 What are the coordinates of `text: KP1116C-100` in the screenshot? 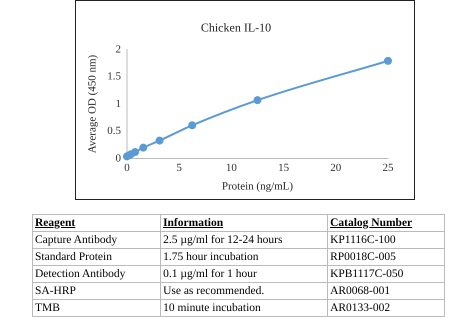 It's located at (386, 240).